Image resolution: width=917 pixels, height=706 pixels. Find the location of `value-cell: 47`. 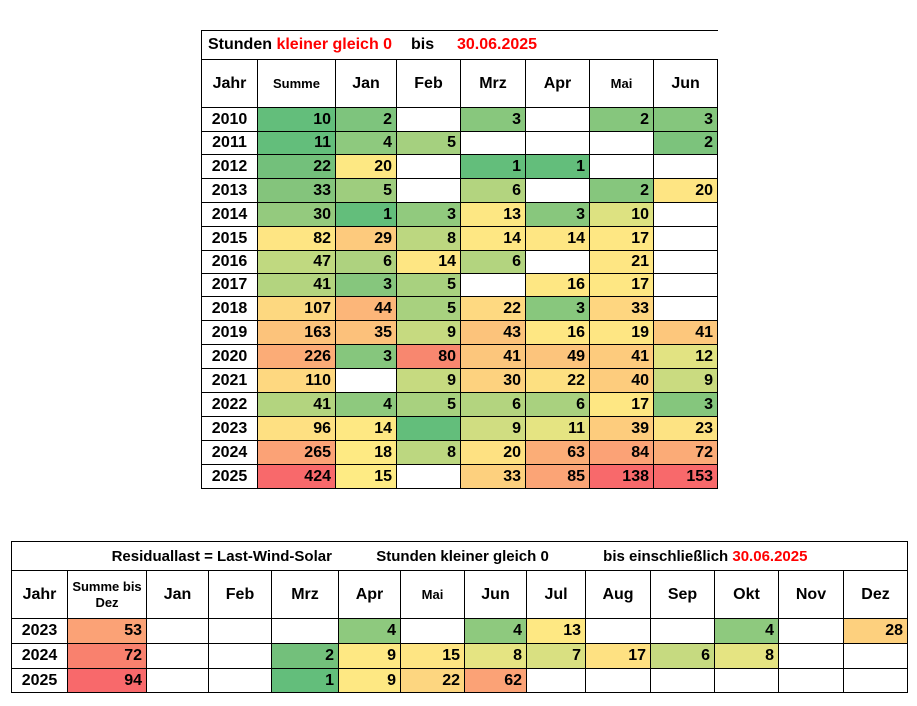

value-cell: 47 is located at coordinates (296, 262).